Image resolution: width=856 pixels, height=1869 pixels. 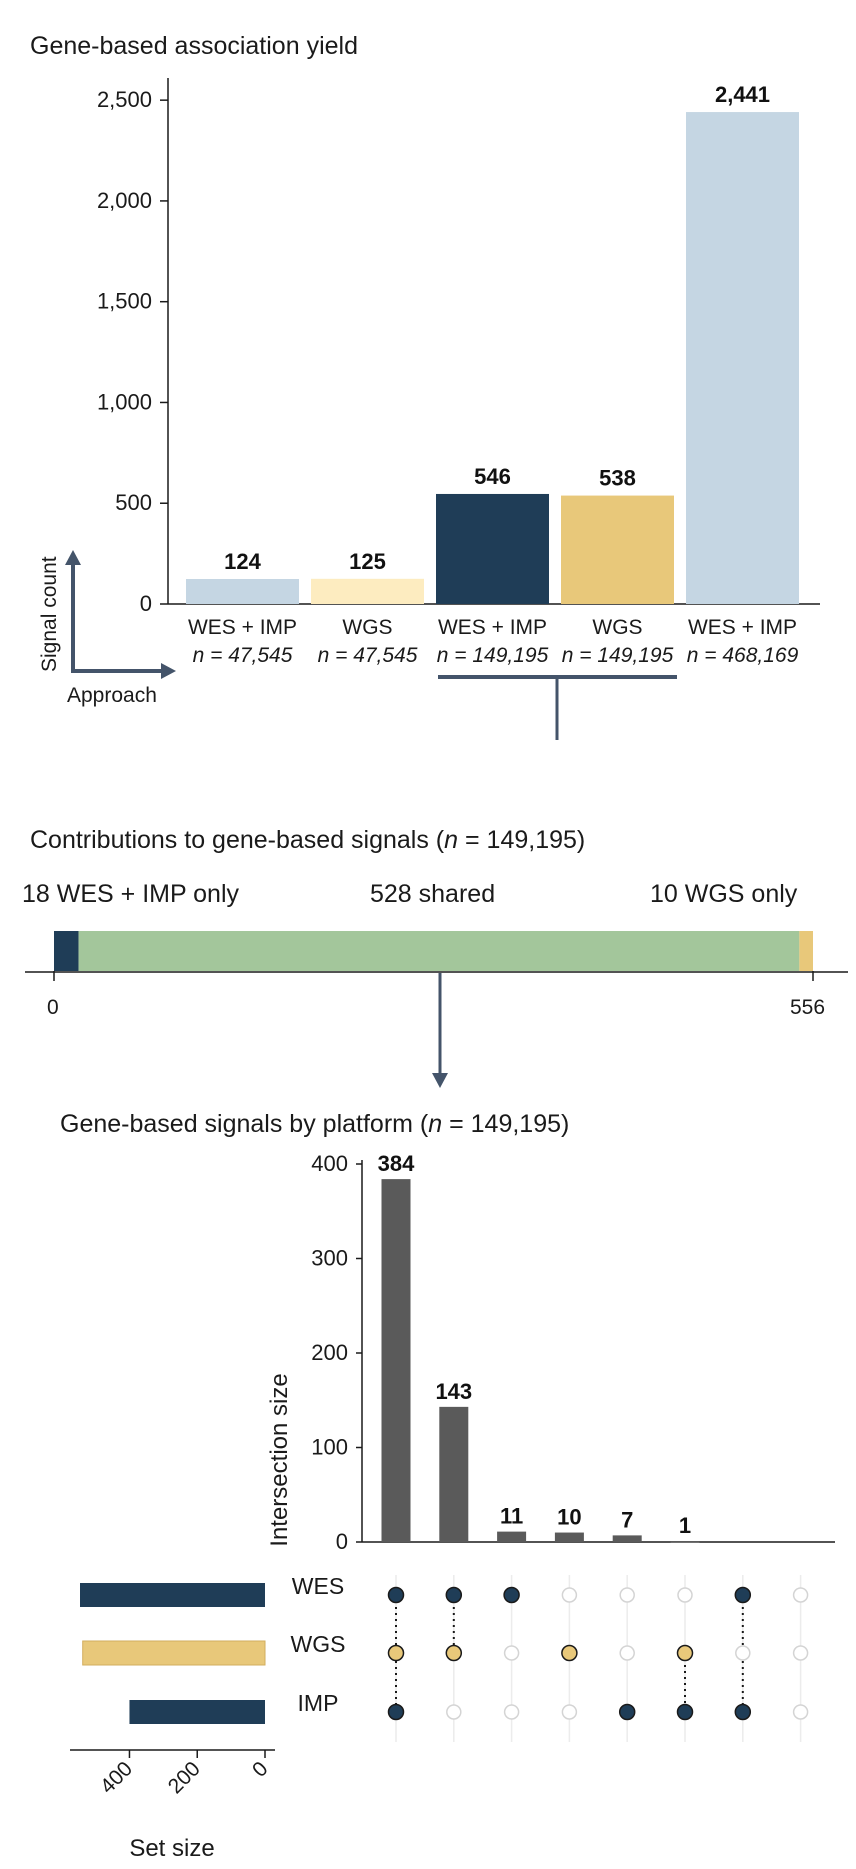 I want to click on set-size-tick-label: 200, so click(x=184, y=1777).